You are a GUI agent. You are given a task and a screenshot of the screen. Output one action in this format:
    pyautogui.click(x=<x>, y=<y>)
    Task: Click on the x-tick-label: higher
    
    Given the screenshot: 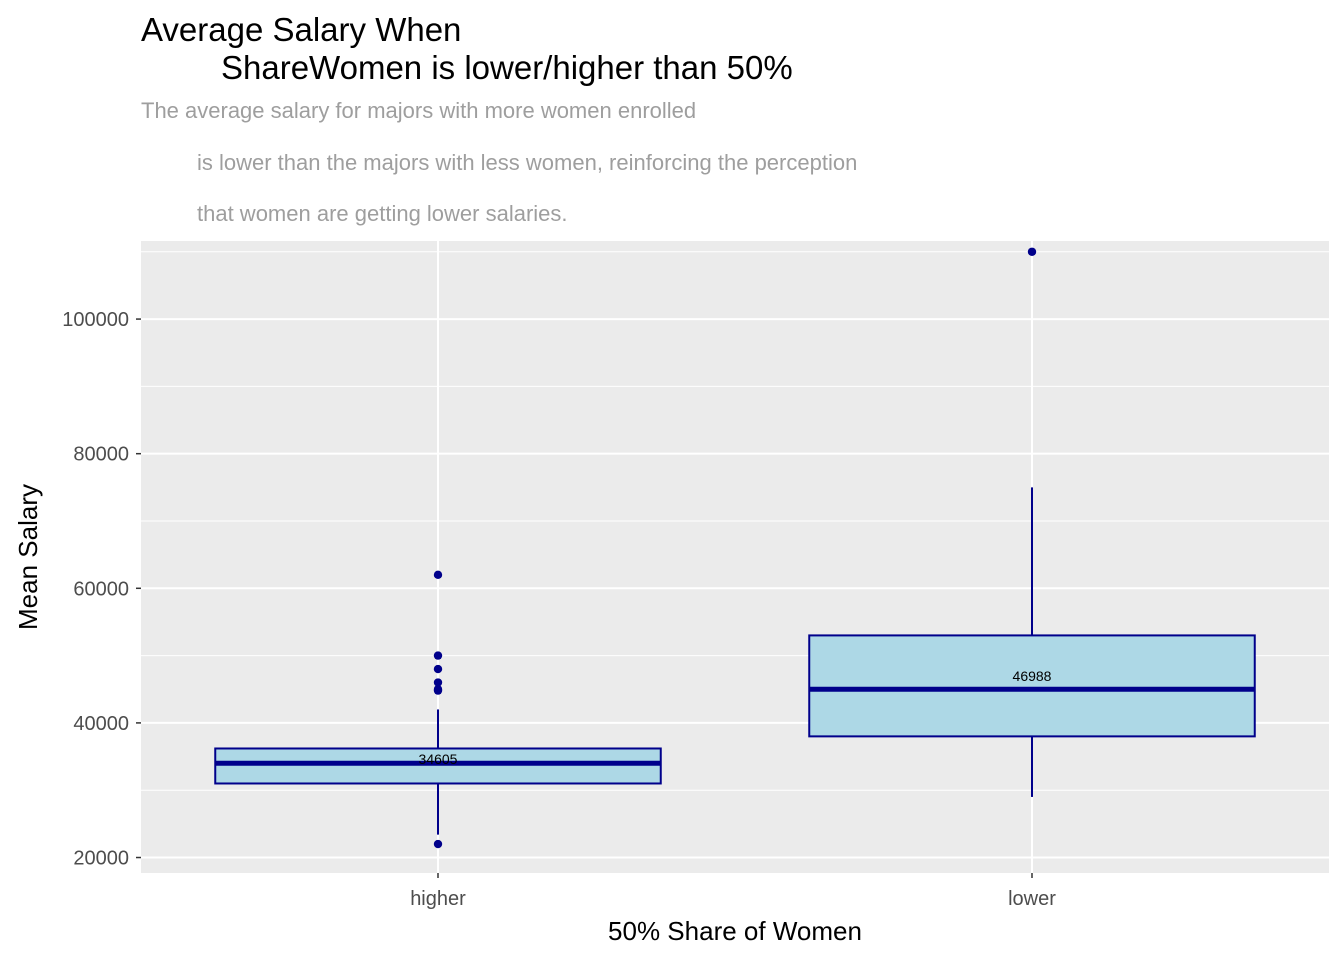 What is the action you would take?
    pyautogui.click(x=438, y=899)
    